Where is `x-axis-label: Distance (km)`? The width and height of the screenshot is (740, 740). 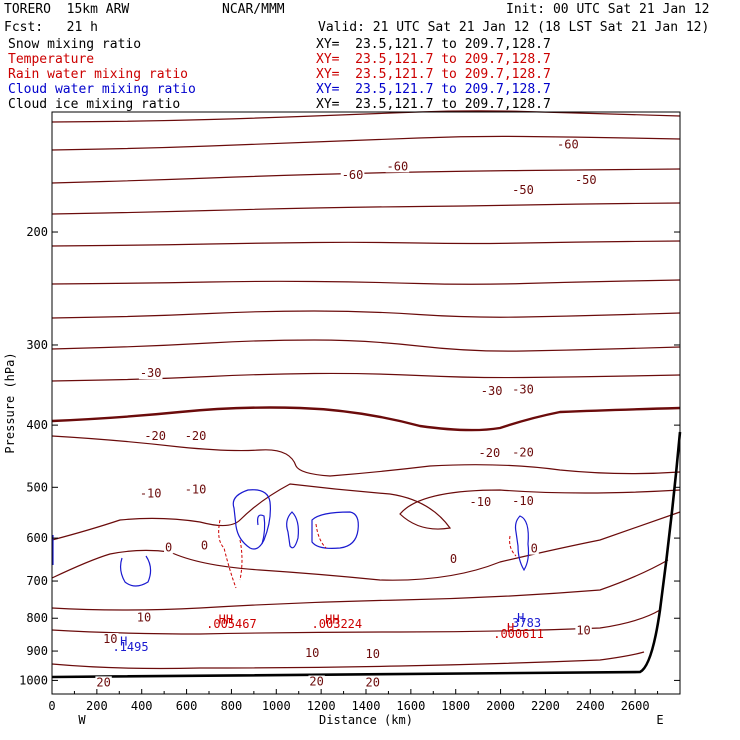 x-axis-label: Distance (km) is located at coordinates (366, 720).